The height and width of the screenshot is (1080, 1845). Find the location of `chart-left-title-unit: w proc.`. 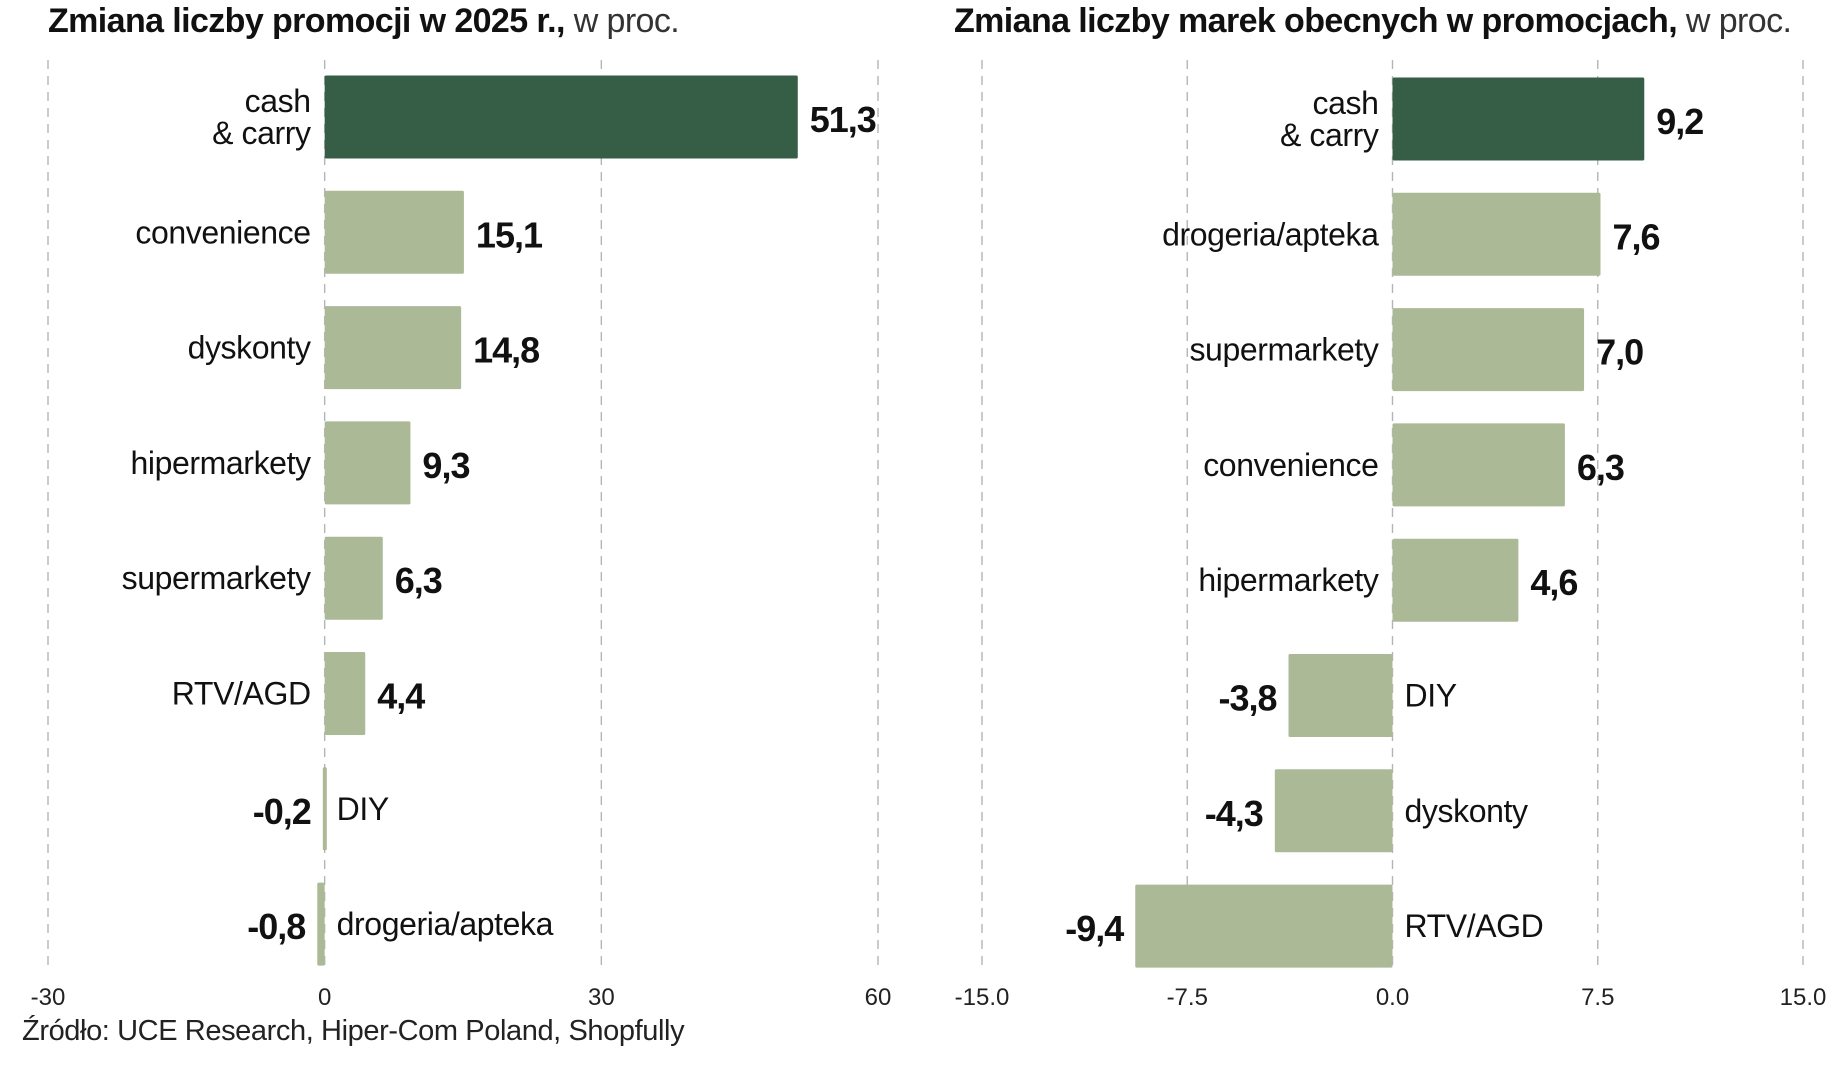

chart-left-title-unit: w proc. is located at coordinates (626, 21).